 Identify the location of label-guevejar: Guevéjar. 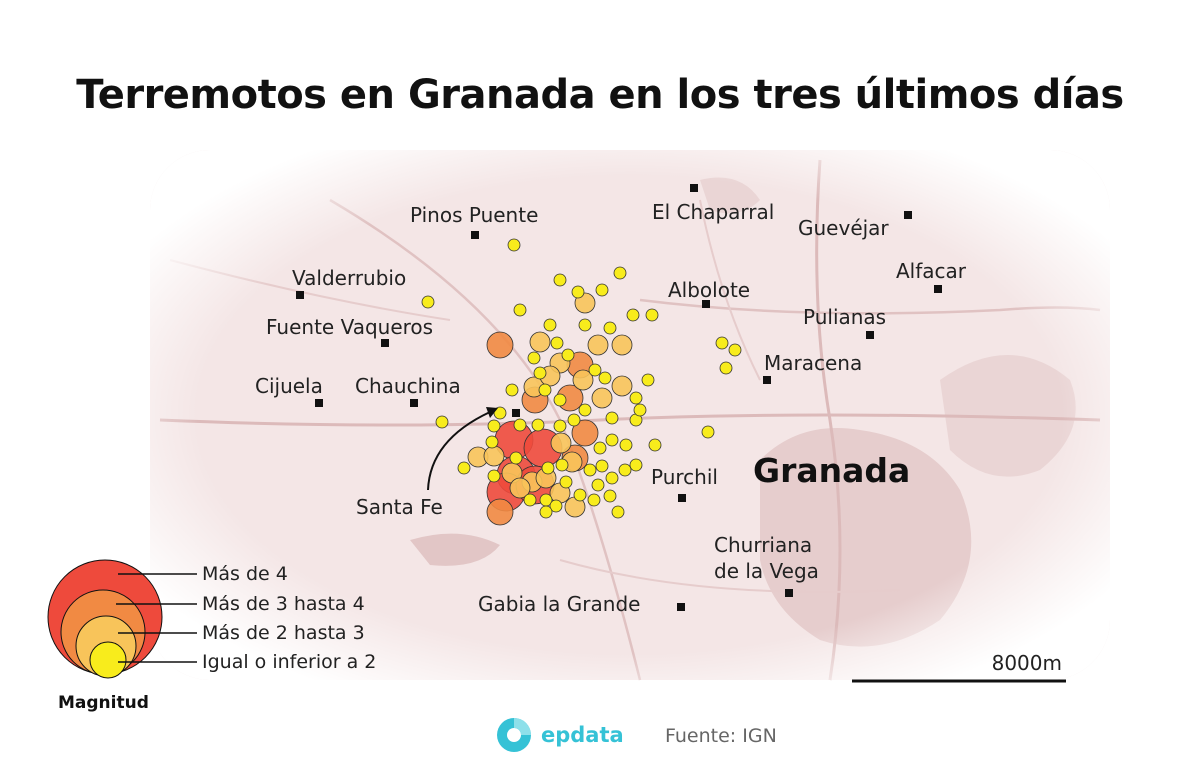
(843, 228).